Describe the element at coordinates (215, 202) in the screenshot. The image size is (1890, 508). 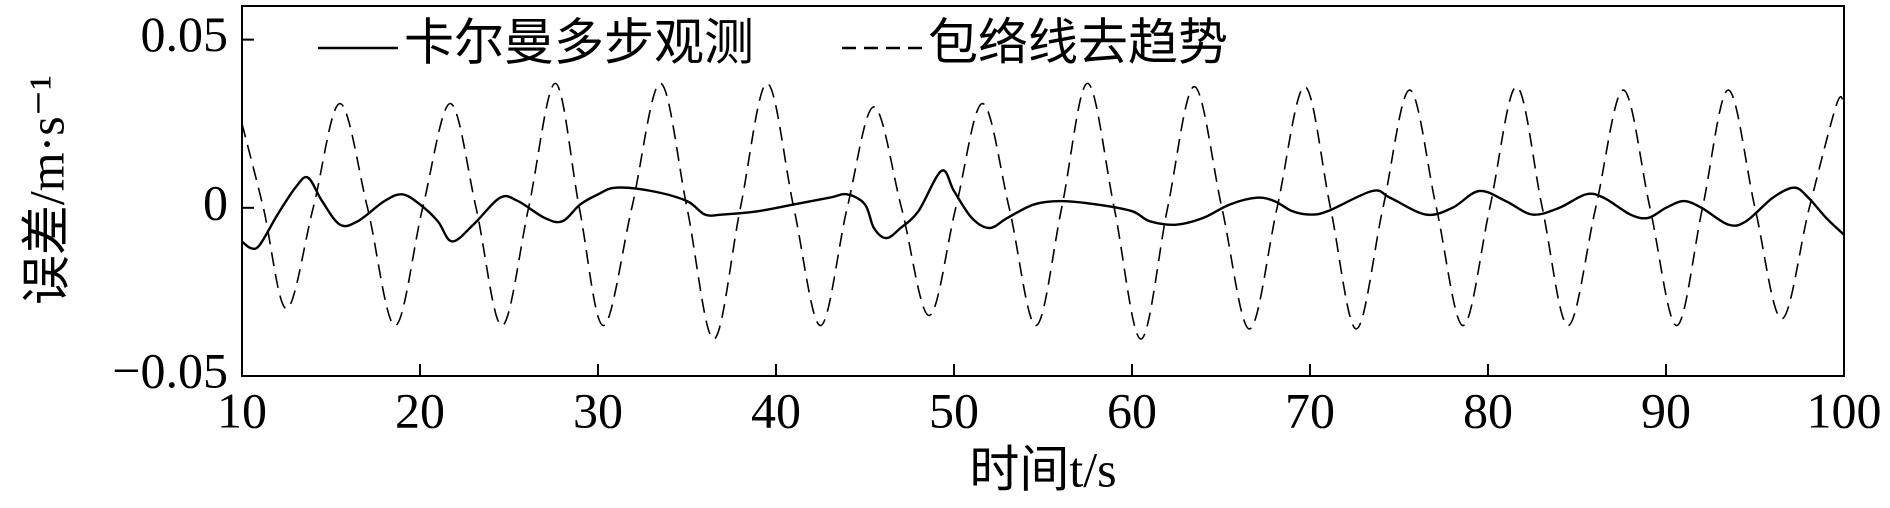
I see `y-tick-label: 0` at that location.